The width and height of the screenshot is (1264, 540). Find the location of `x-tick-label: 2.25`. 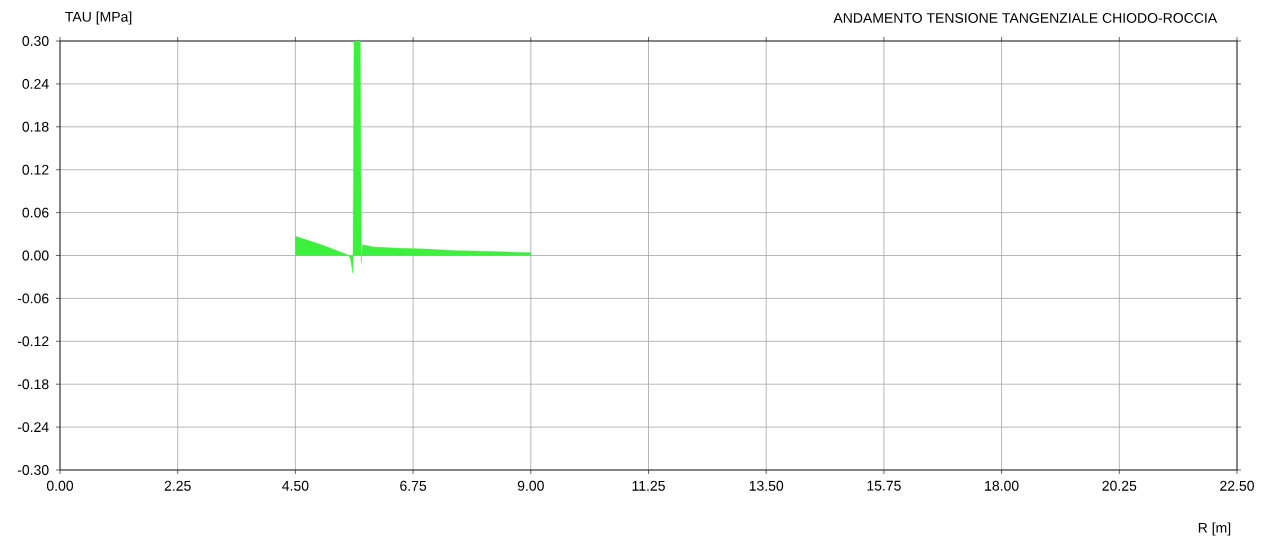

x-tick-label: 2.25 is located at coordinates (177, 485).